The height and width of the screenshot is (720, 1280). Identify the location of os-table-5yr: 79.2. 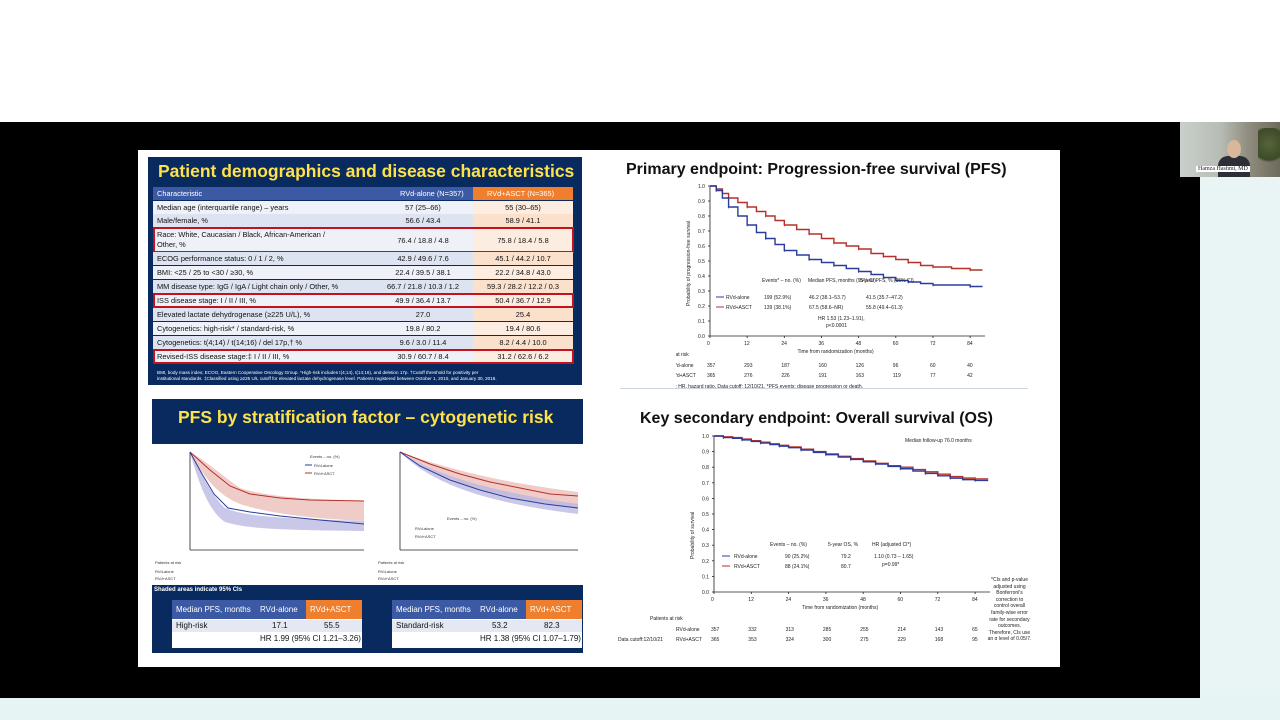
(846, 557).